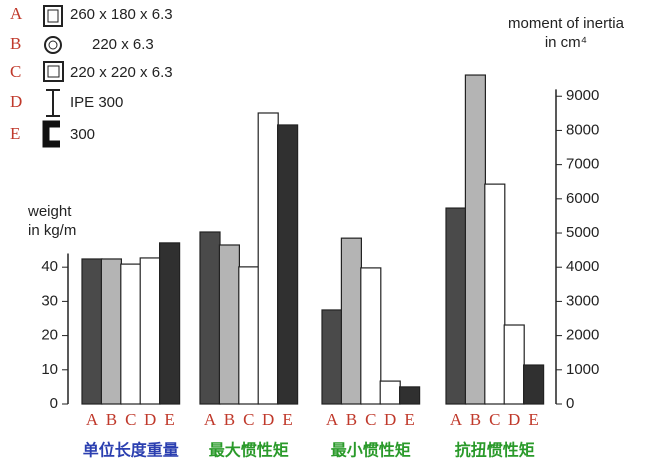 The width and height of the screenshot is (652, 468). I want to click on y2-tick-label: 7000, so click(582, 164).